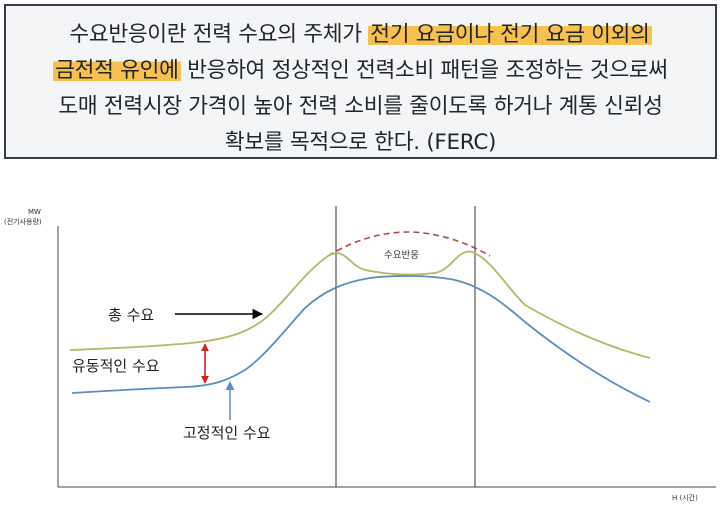  What do you see at coordinates (510, 34) in the screenshot?
I see `highlighted-text: 전기 요금이나 전기 요금 이외의` at bounding box center [510, 34].